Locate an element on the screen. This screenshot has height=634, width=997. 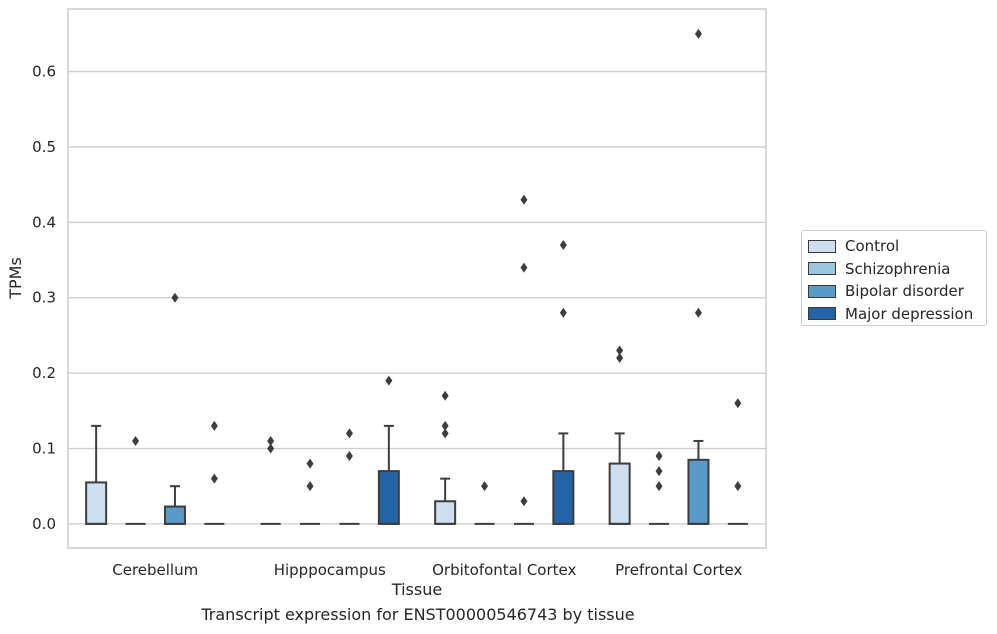
y-tick-label: 0.1 is located at coordinates (44, 448).